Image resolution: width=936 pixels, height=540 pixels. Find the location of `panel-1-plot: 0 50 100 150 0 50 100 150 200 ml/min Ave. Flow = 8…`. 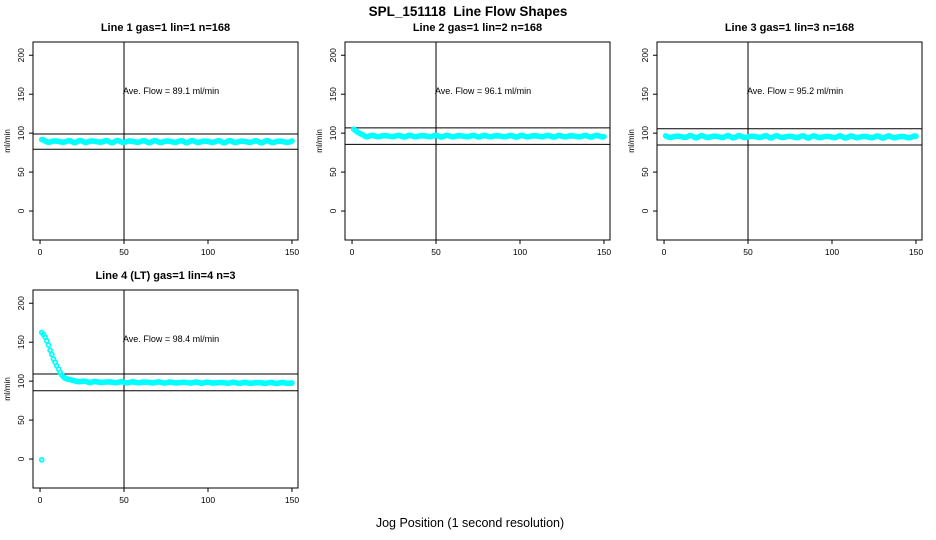

panel-1-plot: 0 50 100 150 0 50 100 150 200 ml/min Ave. Flow = 8… is located at coordinates (151, 149).